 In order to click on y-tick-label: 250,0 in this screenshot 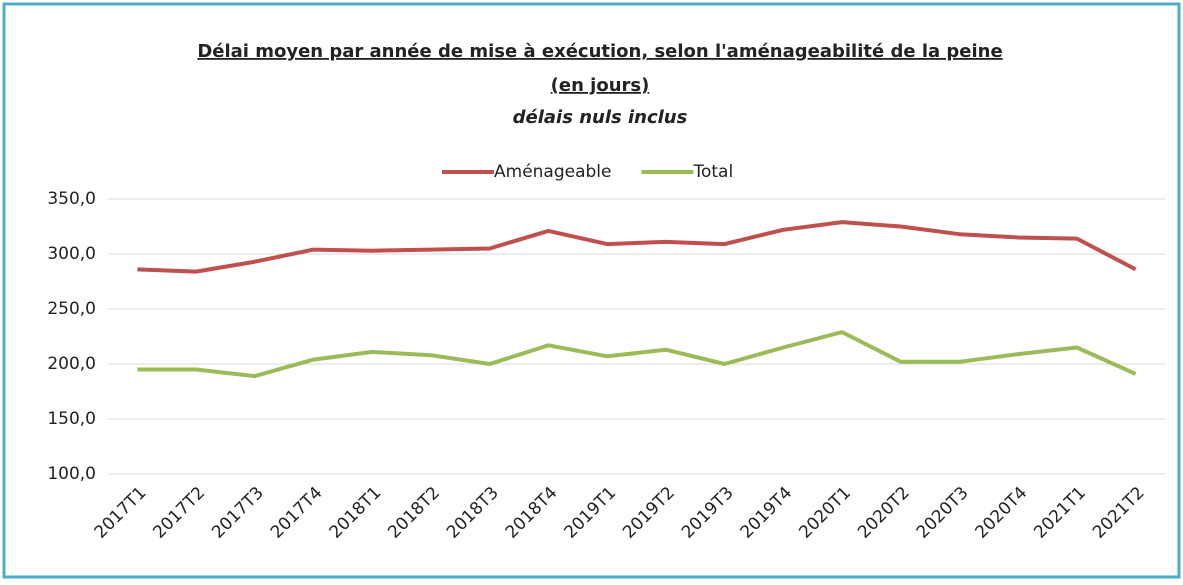, I will do `click(71, 309)`.